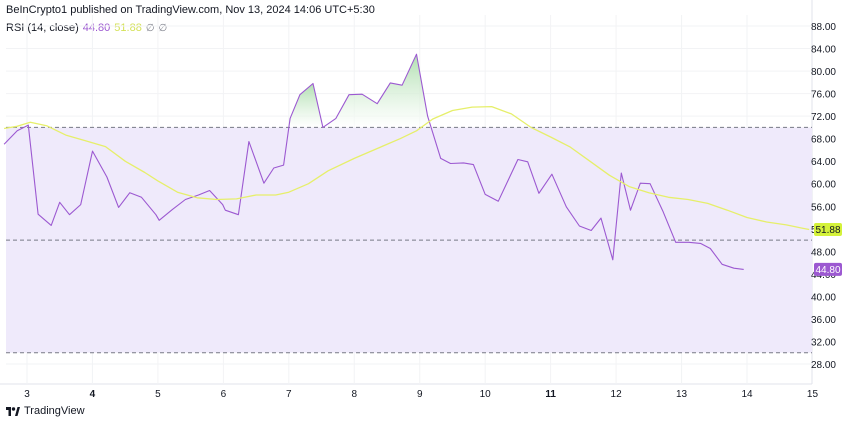 This screenshot has width=850, height=421. Describe the element at coordinates (823, 50) in the screenshot. I see `y-tick-label: 84.00` at that location.